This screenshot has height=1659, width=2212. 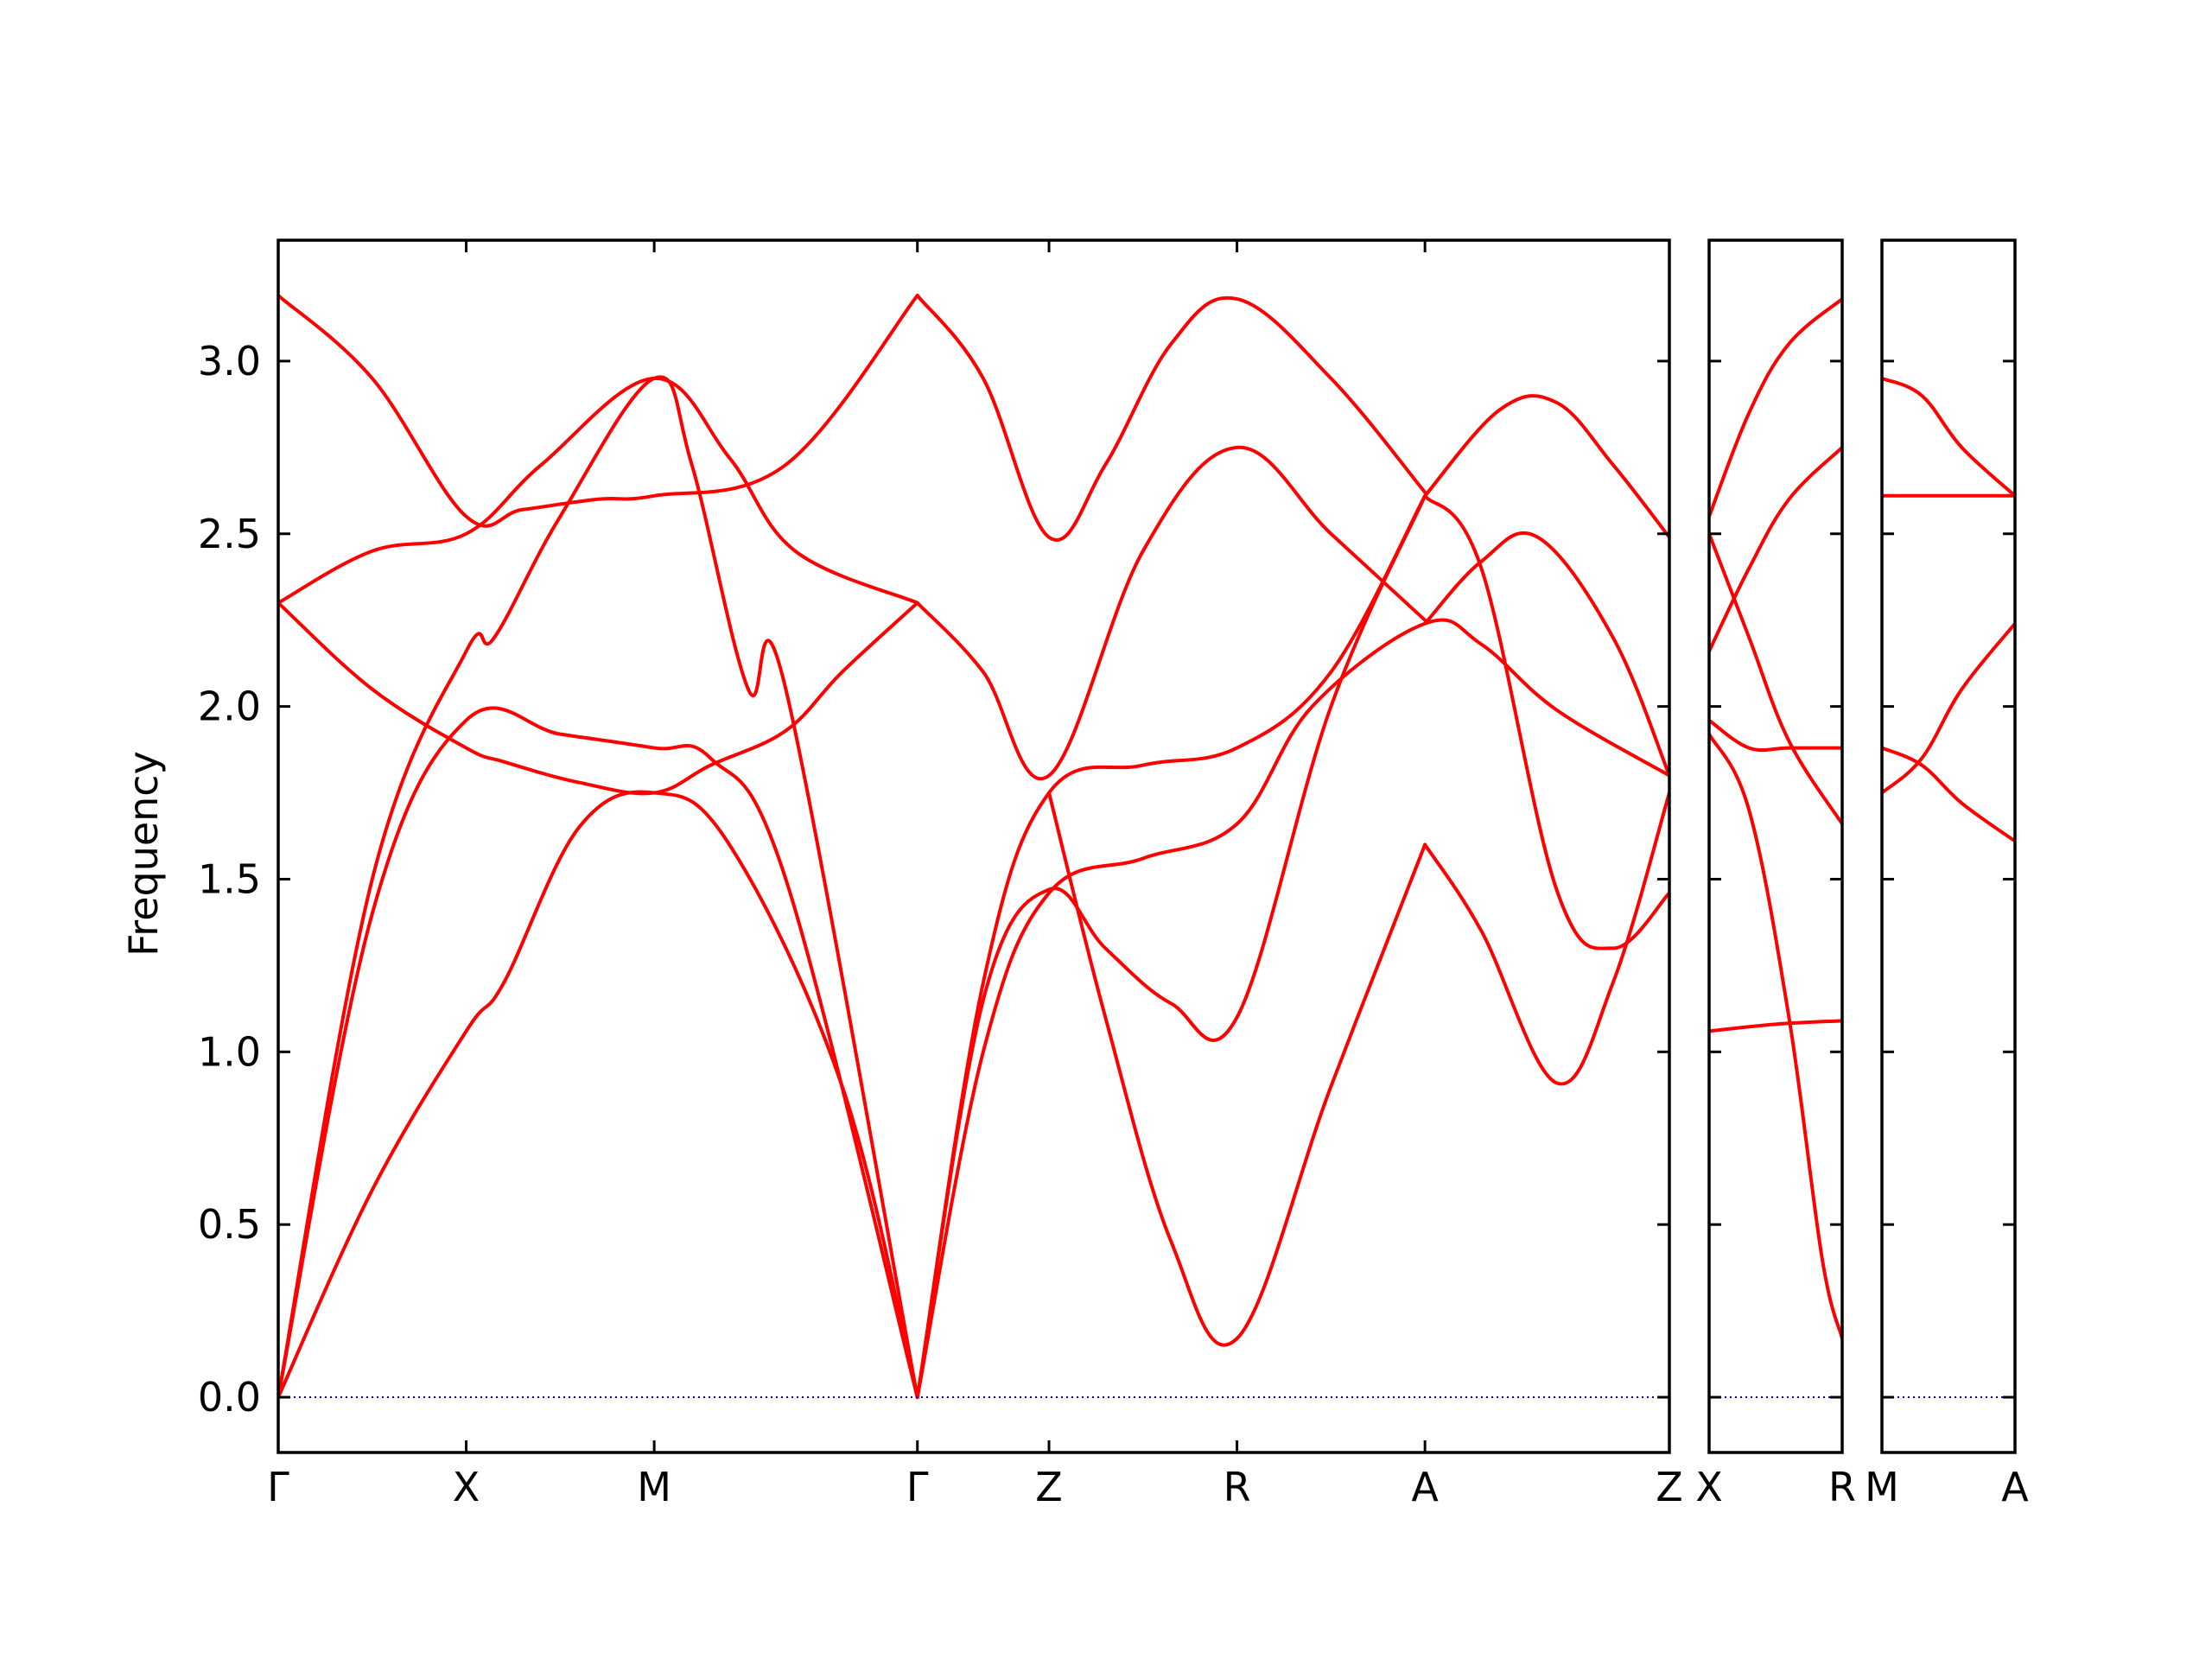 I want to click on y-axis-ticks: 0.0 0.5 1.0 1.5 2.0 2.5 3.0, so click(x=230, y=879).